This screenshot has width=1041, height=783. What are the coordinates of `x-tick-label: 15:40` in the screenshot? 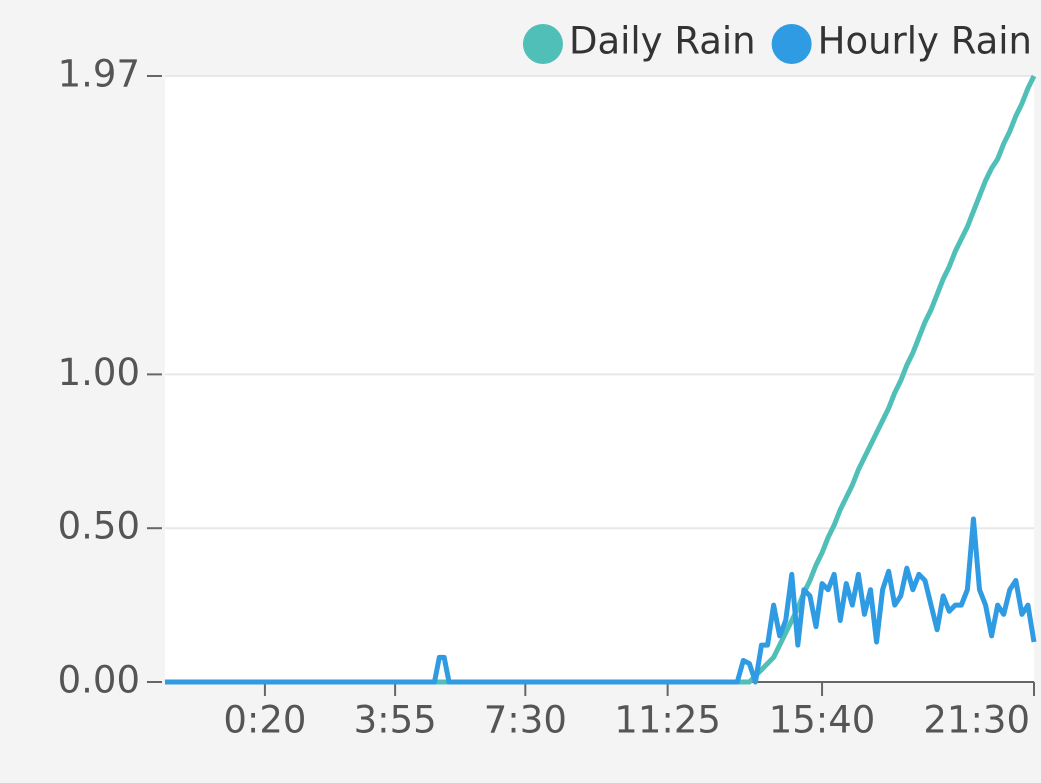 It's located at (822, 720).